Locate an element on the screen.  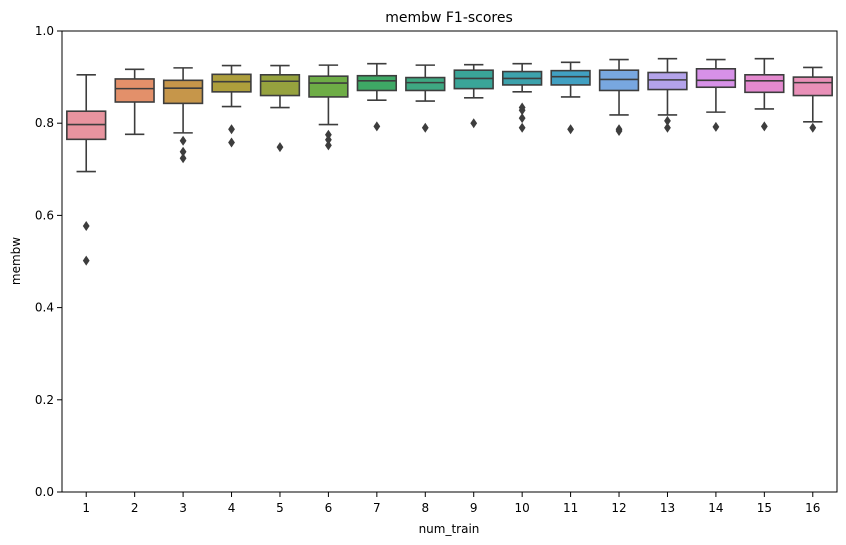
x-axis-label: num_train is located at coordinates (449, 529).